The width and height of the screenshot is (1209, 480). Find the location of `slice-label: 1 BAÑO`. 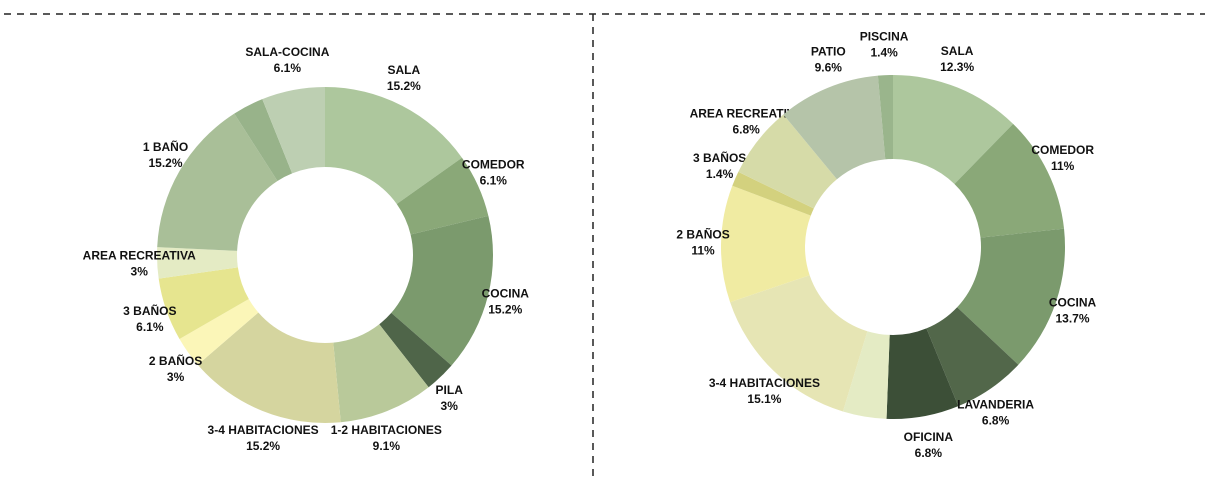

slice-label: 1 BAÑO is located at coordinates (165, 146).